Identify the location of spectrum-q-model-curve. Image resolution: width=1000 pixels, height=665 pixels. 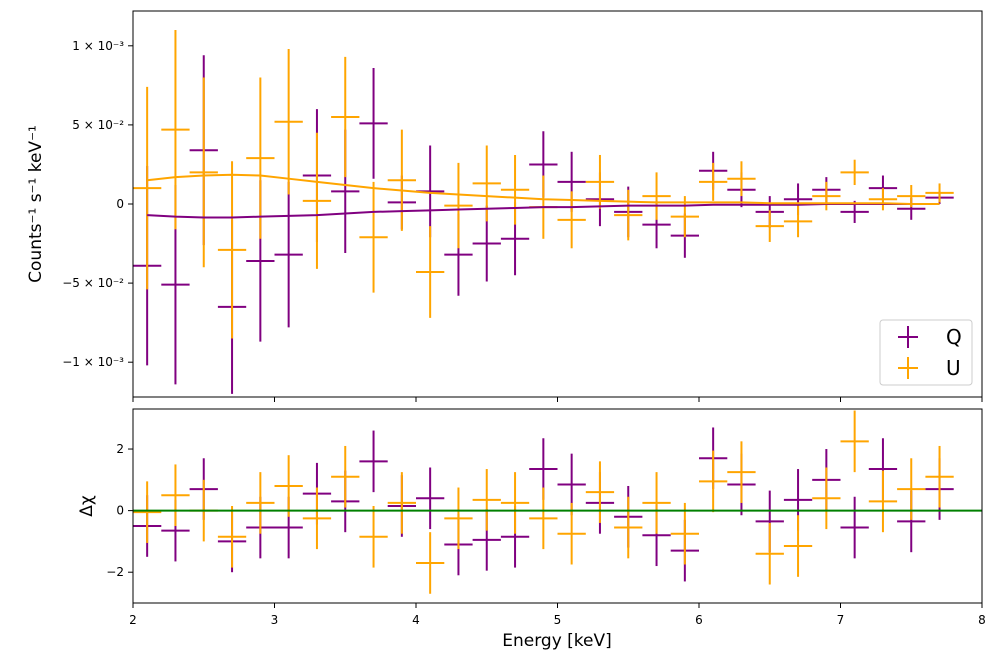
(543, 211).